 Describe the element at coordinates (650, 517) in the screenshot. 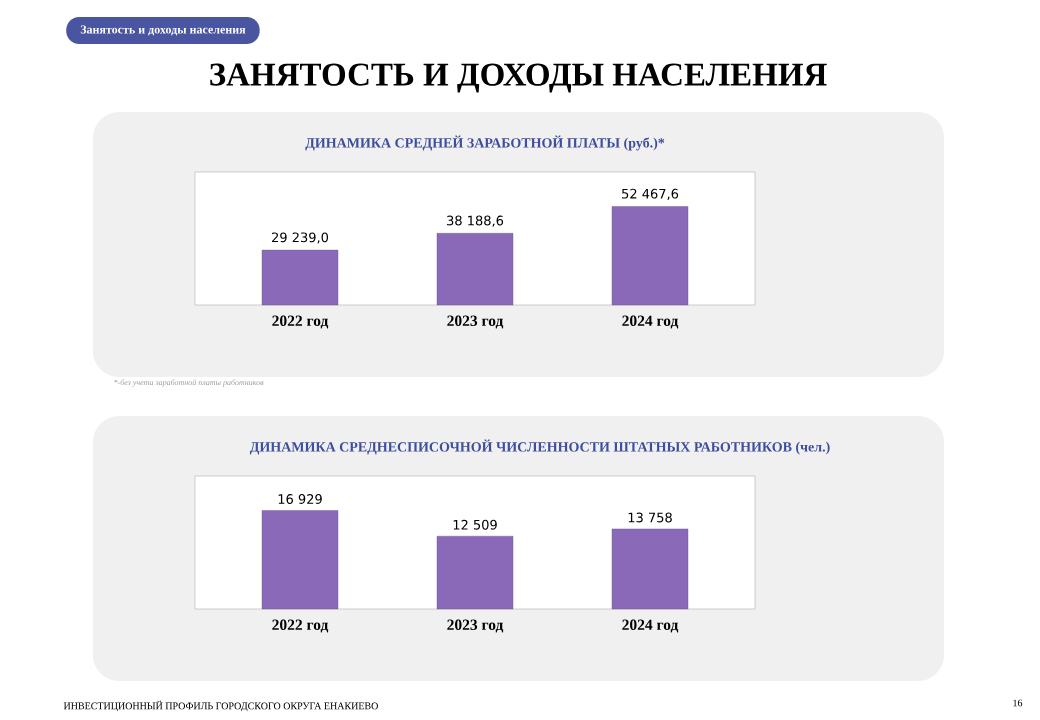

I see `data-label: 13 758` at that location.